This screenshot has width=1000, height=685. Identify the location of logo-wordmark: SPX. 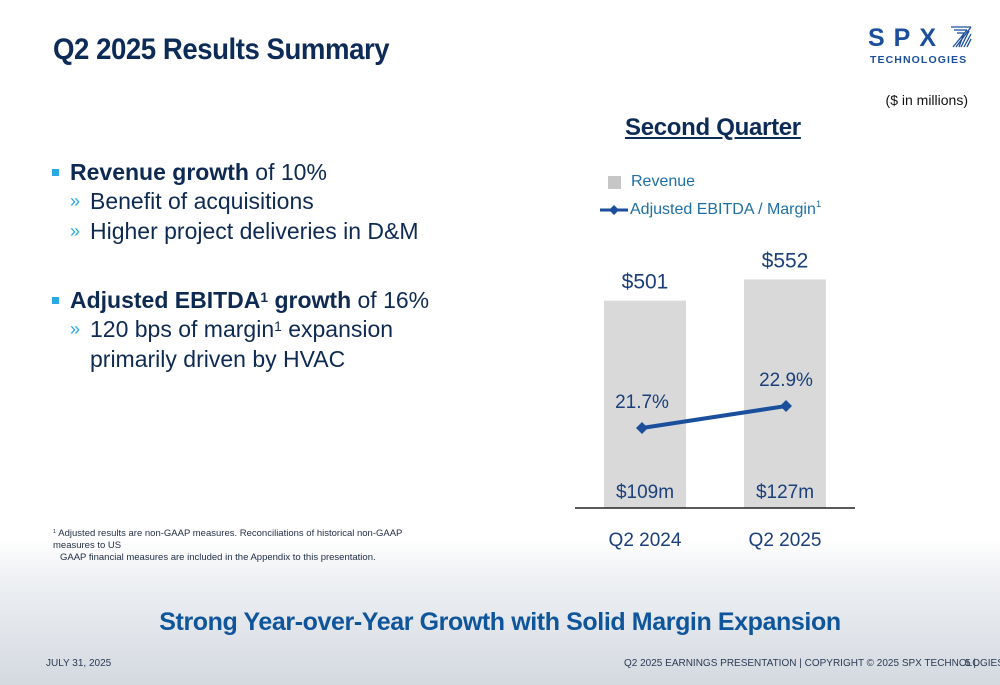
(907, 38).